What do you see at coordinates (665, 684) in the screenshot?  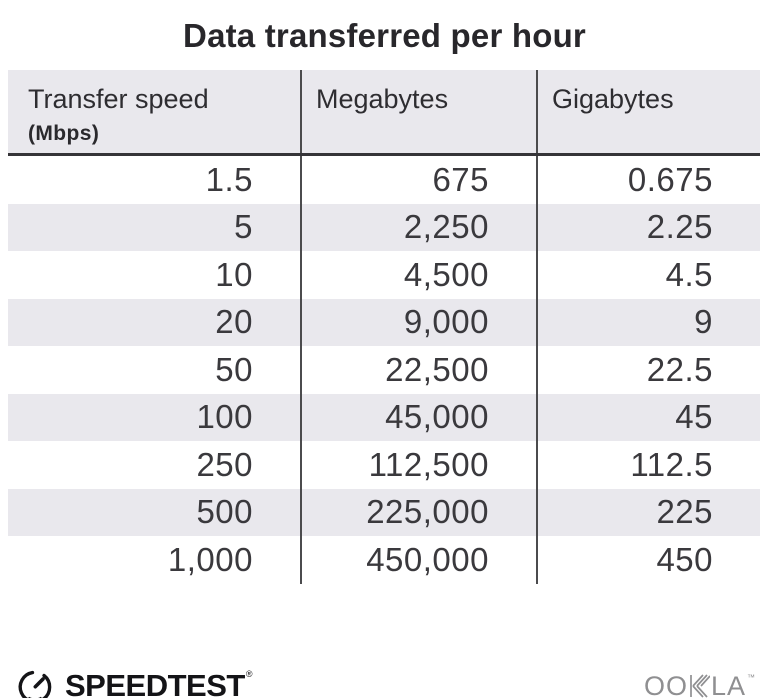 I see `ookla-wordmark-left: OO` at bounding box center [665, 684].